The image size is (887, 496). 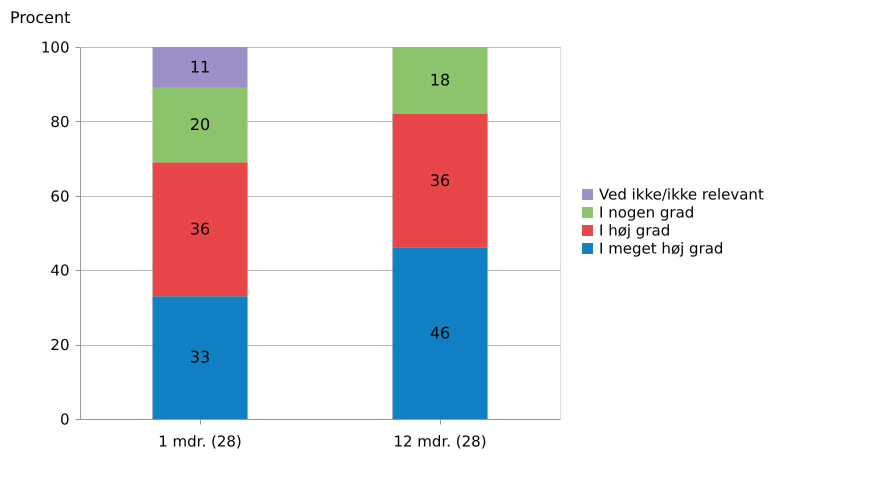 I want to click on data-label: 46, so click(x=440, y=332).